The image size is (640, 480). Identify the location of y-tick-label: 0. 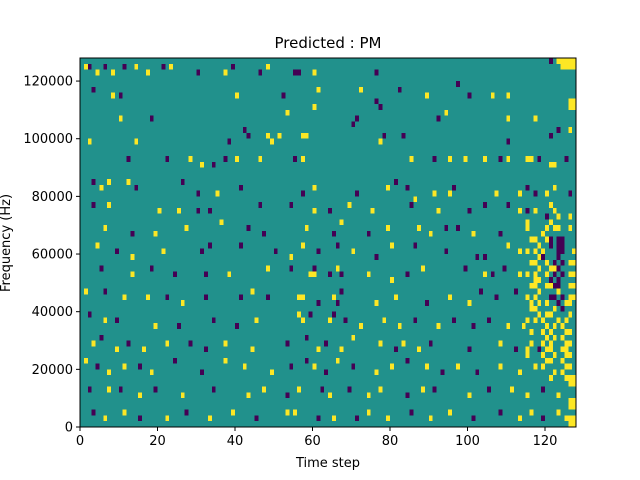
(69, 428).